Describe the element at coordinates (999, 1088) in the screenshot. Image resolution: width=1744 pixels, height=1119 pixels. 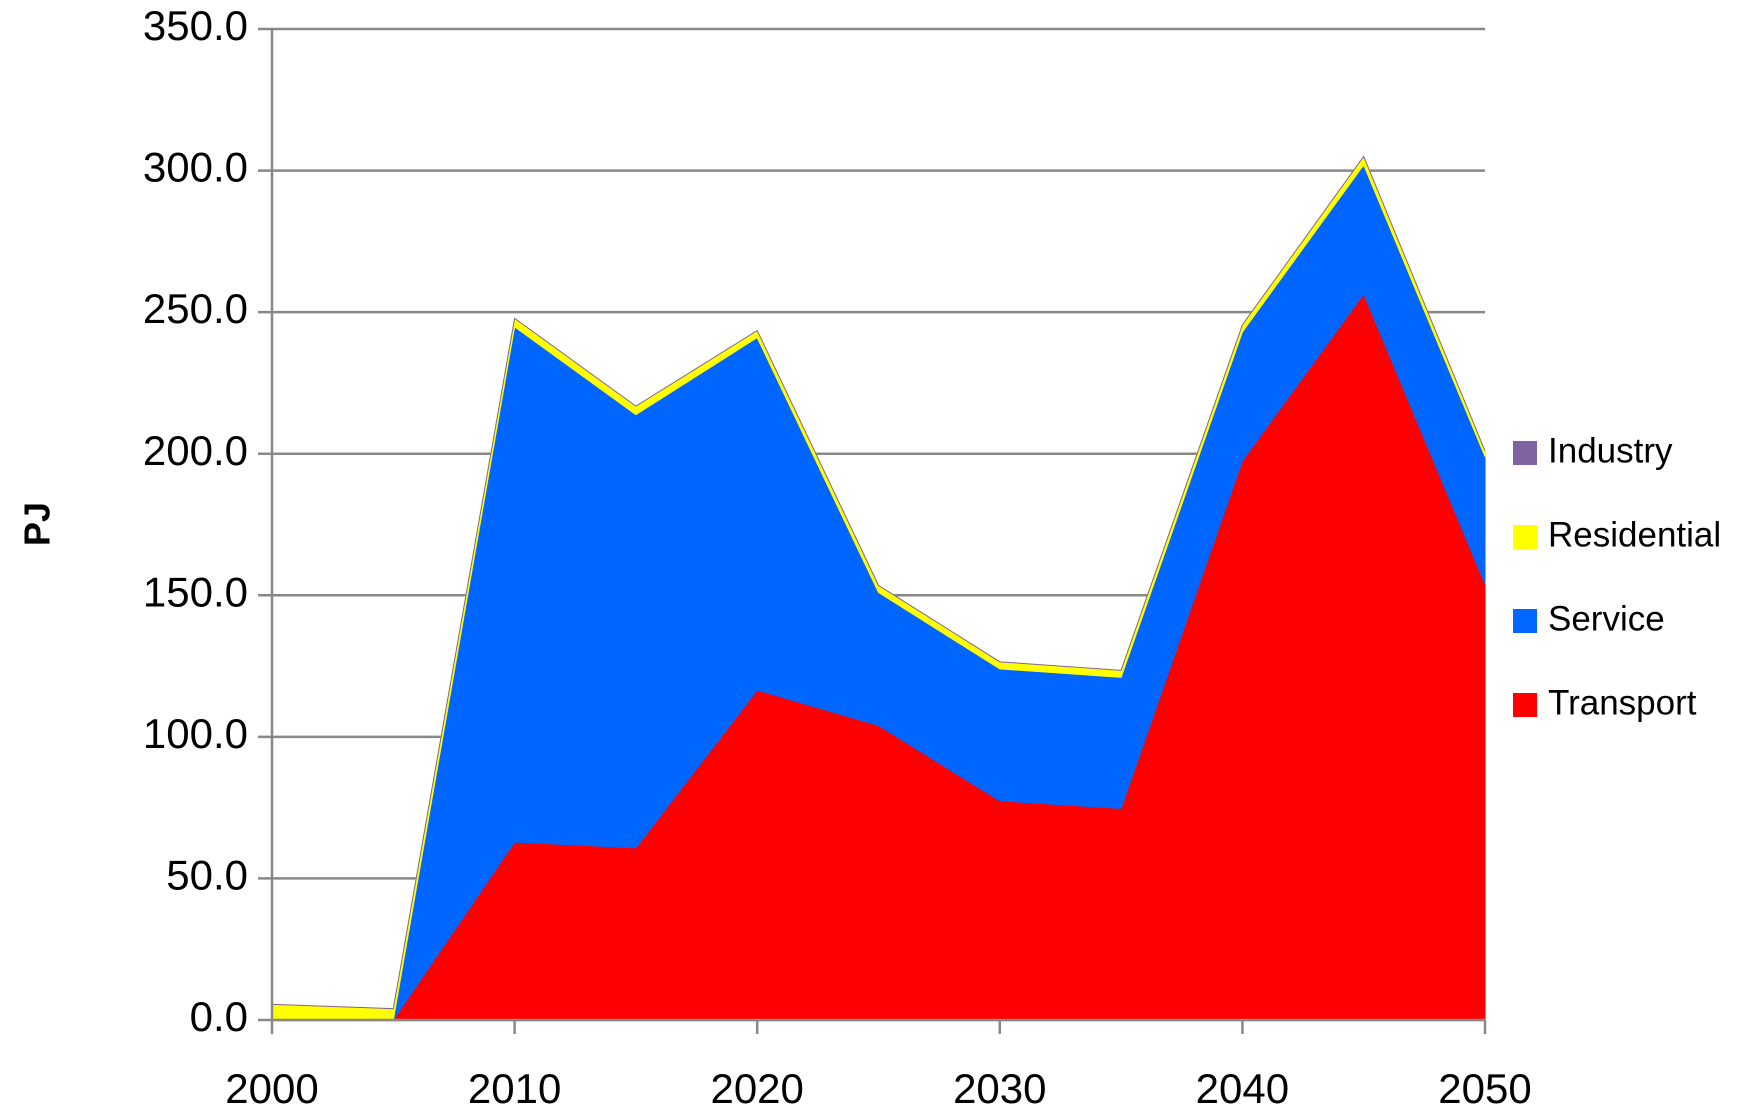
I see `x-tick-label: 2030` at that location.